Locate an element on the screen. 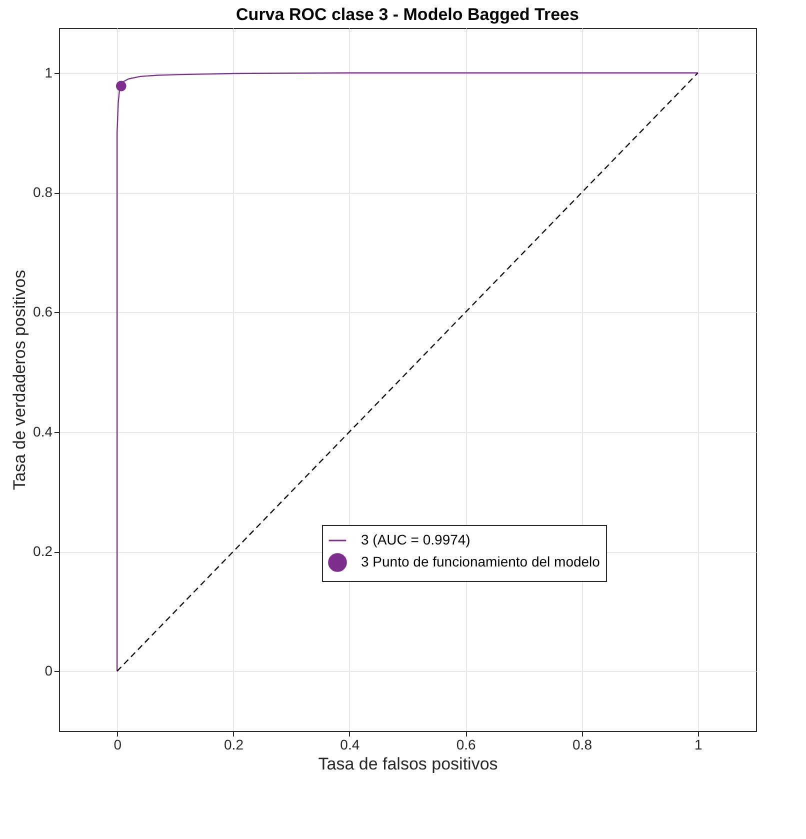 This screenshot has width=806, height=839. y-tick-label: 0.8 is located at coordinates (43, 192).